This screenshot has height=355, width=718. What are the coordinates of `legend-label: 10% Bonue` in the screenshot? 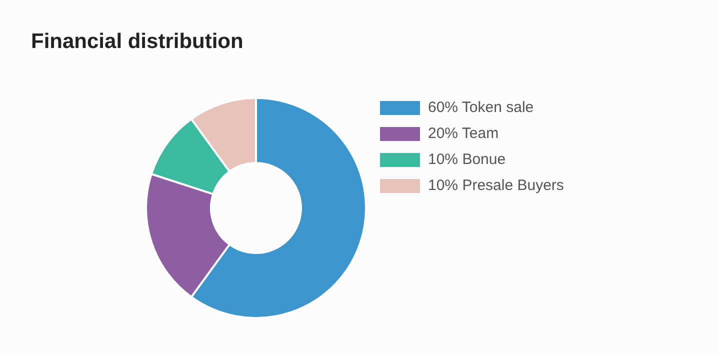 It's located at (467, 159).